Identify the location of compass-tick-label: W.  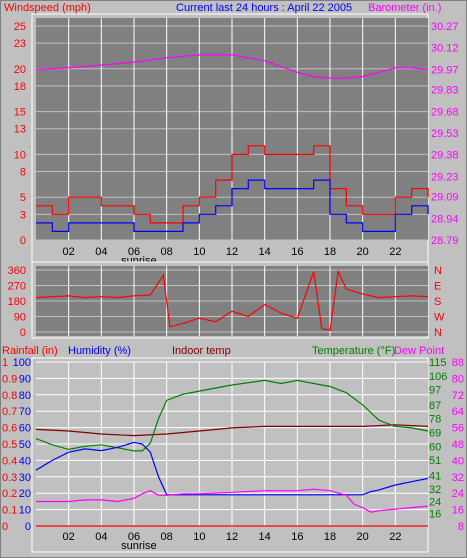
(439, 318).